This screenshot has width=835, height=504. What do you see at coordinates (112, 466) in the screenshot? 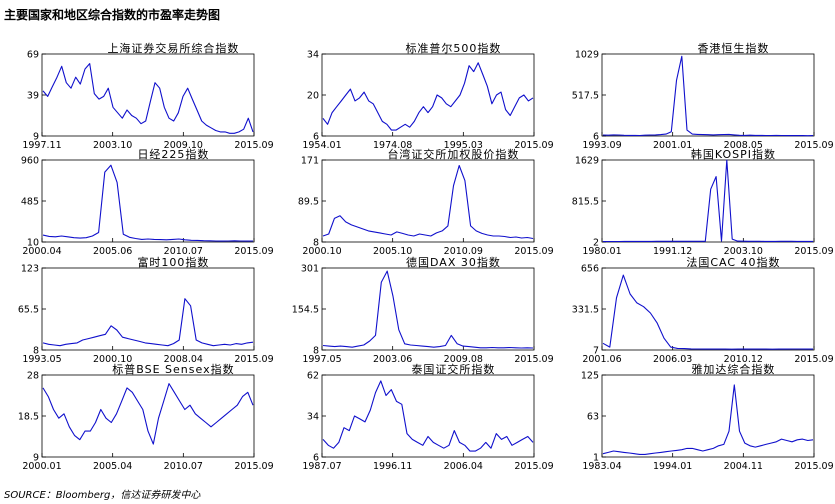
I see `x-tick-label: 2005.04` at bounding box center [112, 466].